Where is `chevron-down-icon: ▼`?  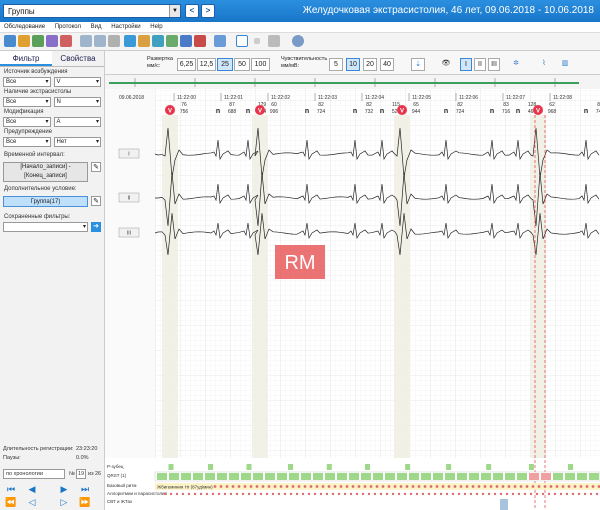 chevron-down-icon: ▼ is located at coordinates (174, 11).